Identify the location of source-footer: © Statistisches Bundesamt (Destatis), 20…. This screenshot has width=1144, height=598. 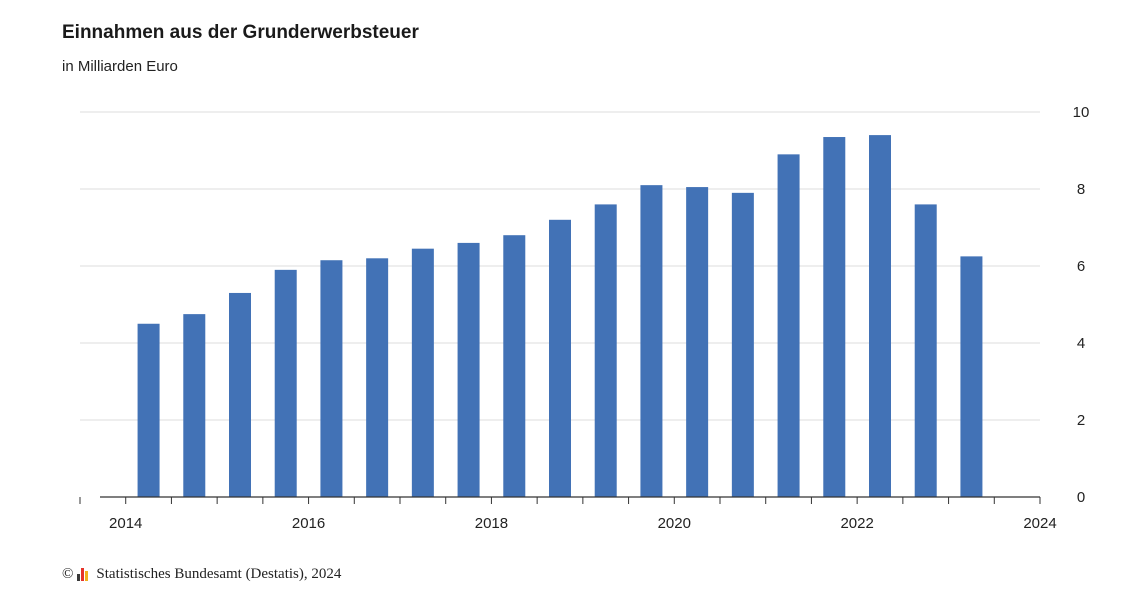
(201, 574).